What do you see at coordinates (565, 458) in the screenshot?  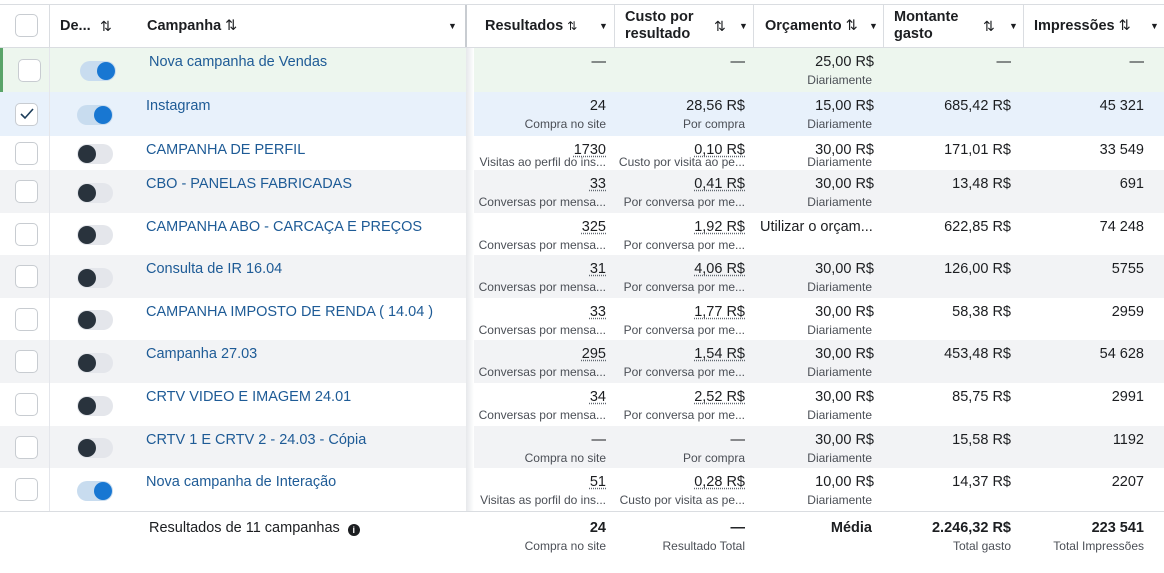 I see `results-sub: Compra no site` at bounding box center [565, 458].